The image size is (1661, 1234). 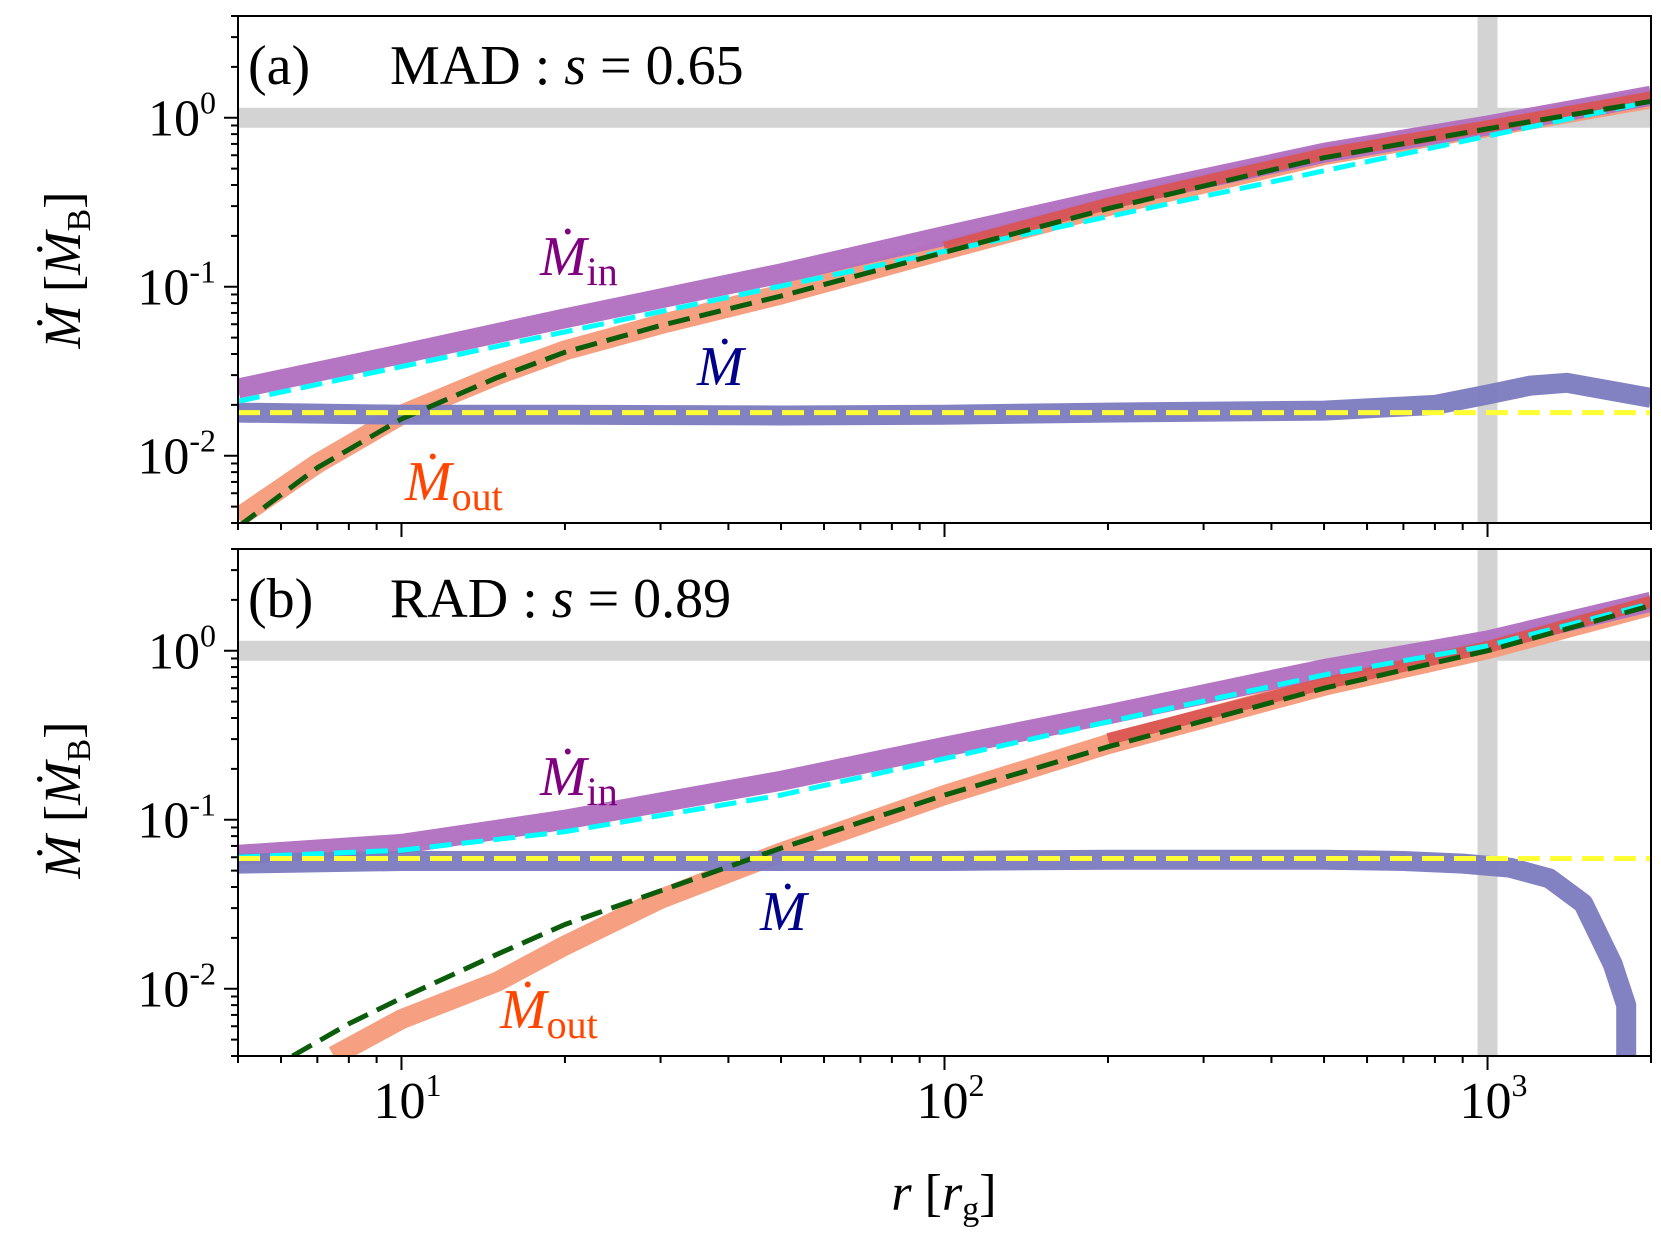 I want to click on panel-b-title-value: = 0.89, so click(x=660, y=599).